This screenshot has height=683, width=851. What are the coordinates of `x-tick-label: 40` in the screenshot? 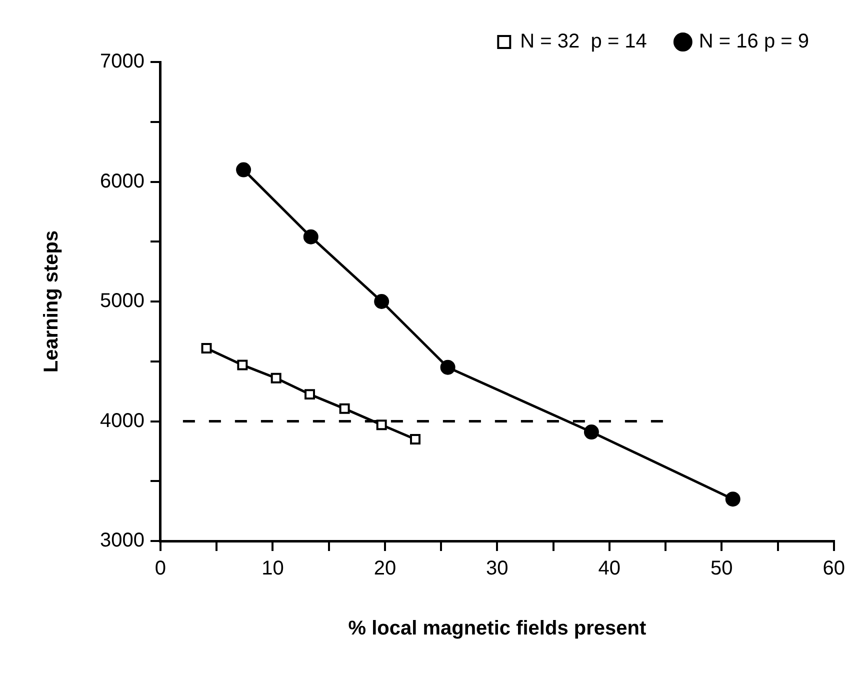 It's located at (609, 569).